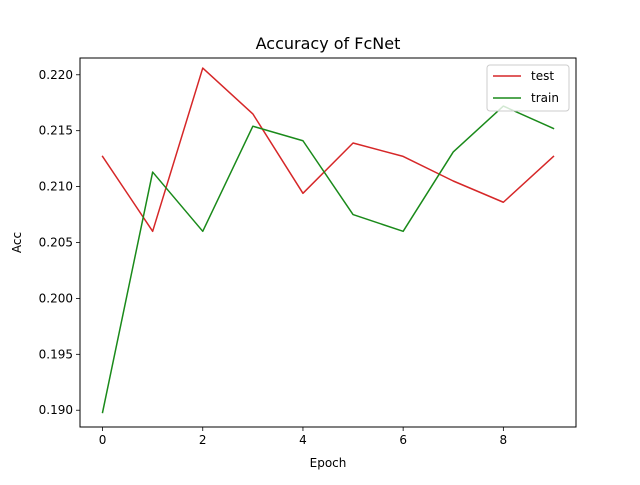 The width and height of the screenshot is (640, 485). Describe the element at coordinates (328, 43) in the screenshot. I see `chart-title: Accuracy of FcNet` at that location.